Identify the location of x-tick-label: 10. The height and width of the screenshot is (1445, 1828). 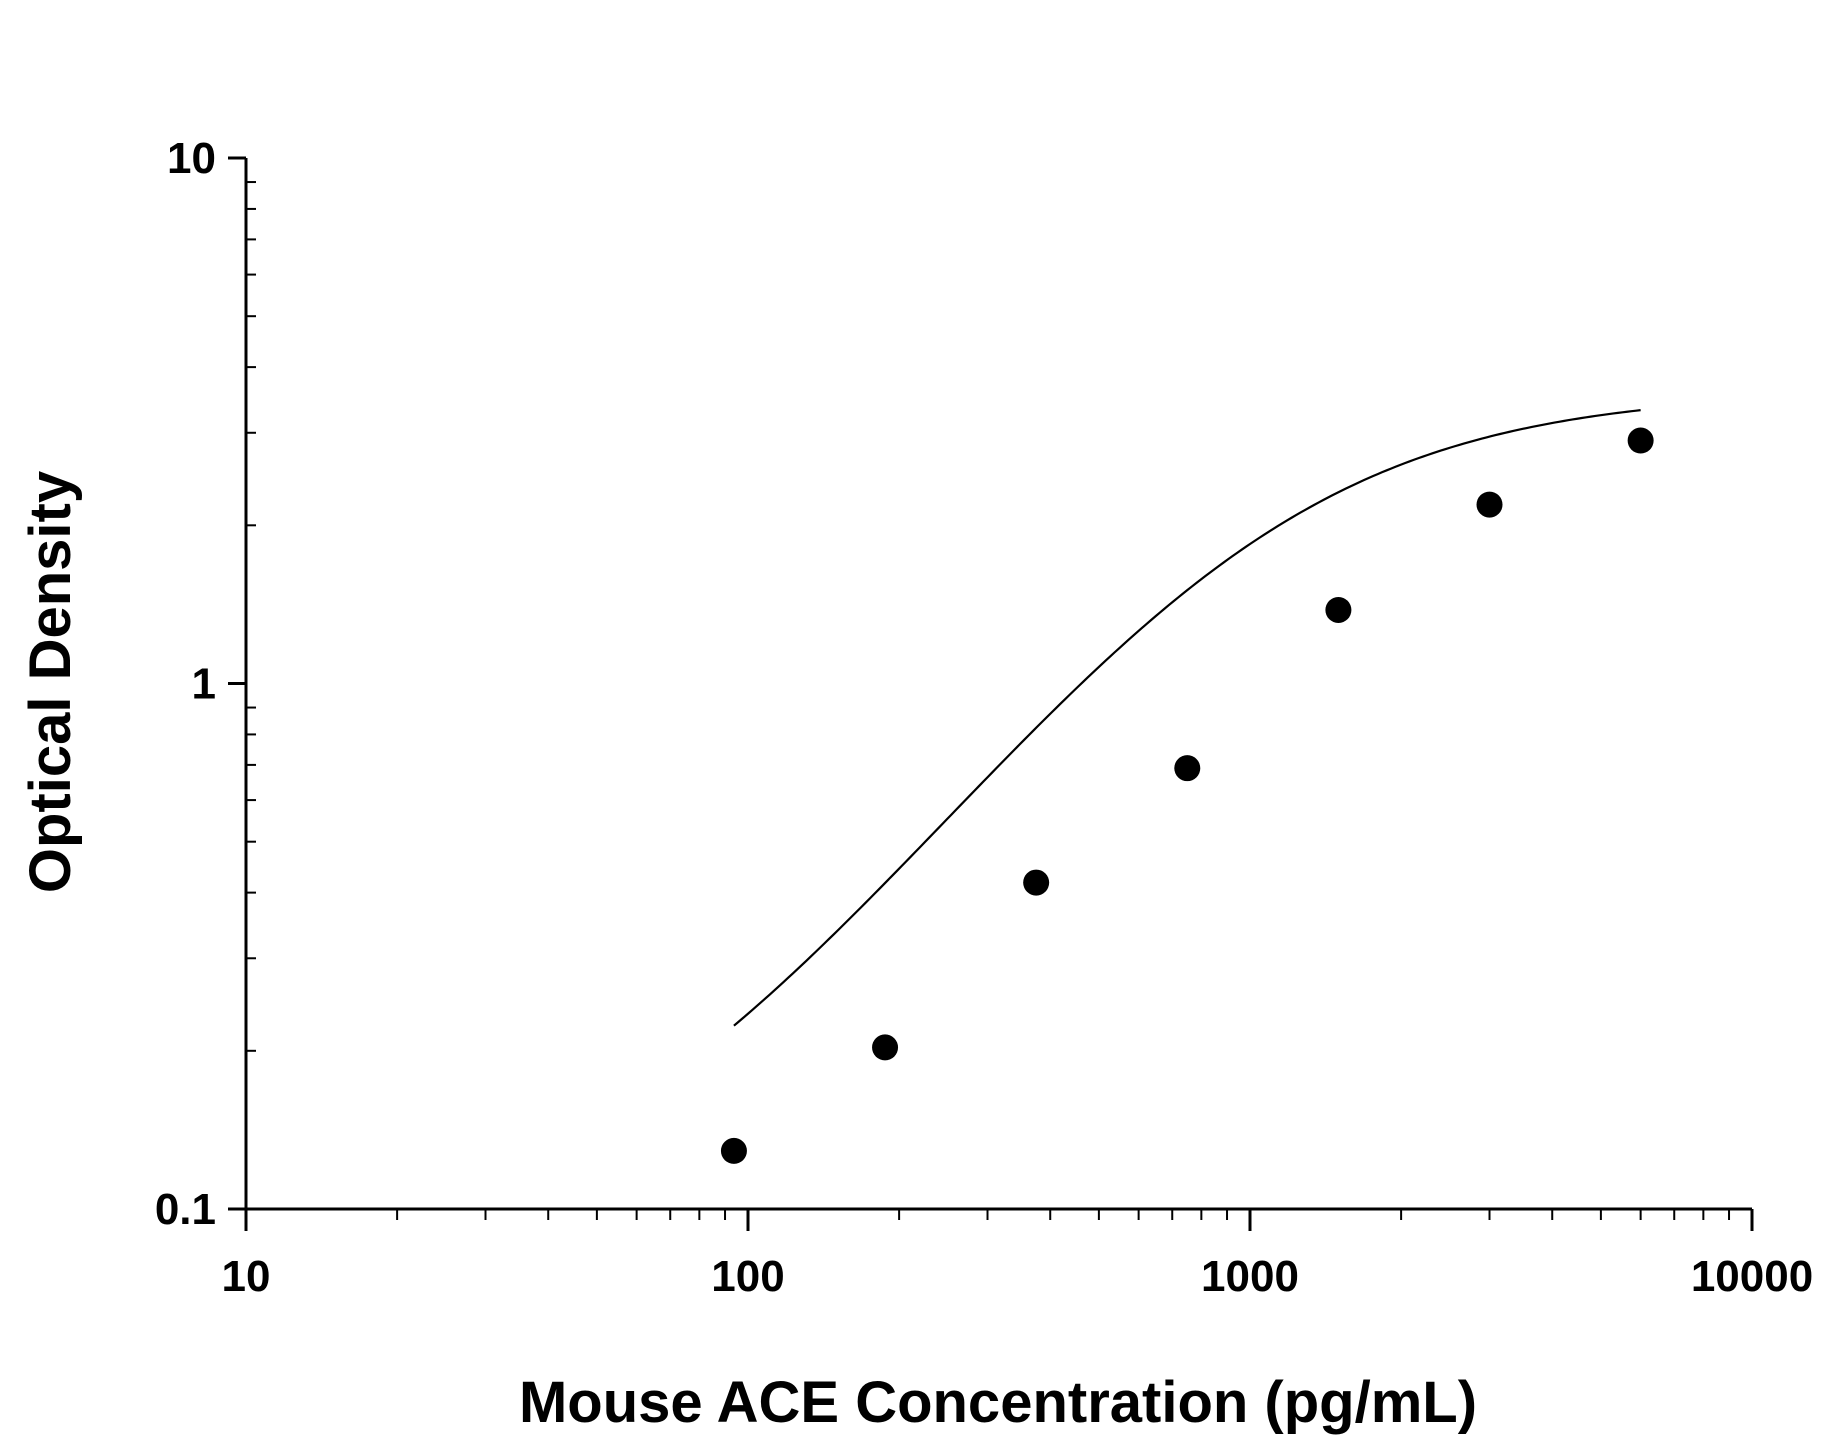
(246, 1276).